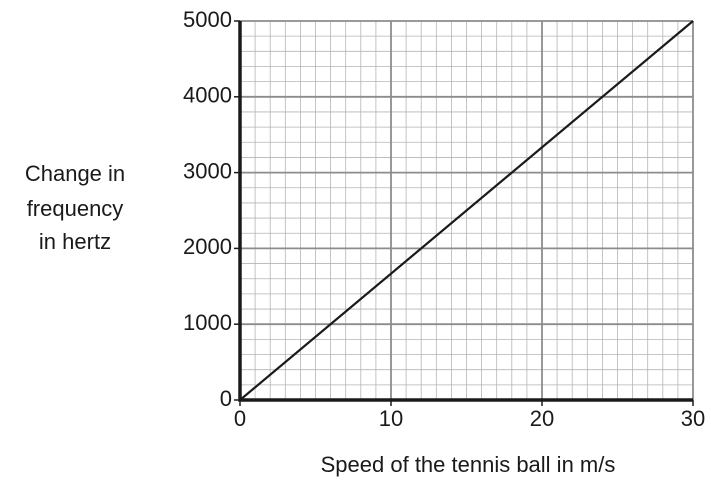 The width and height of the screenshot is (711, 480). I want to click on y-tick-label: 5000, so click(207, 19).